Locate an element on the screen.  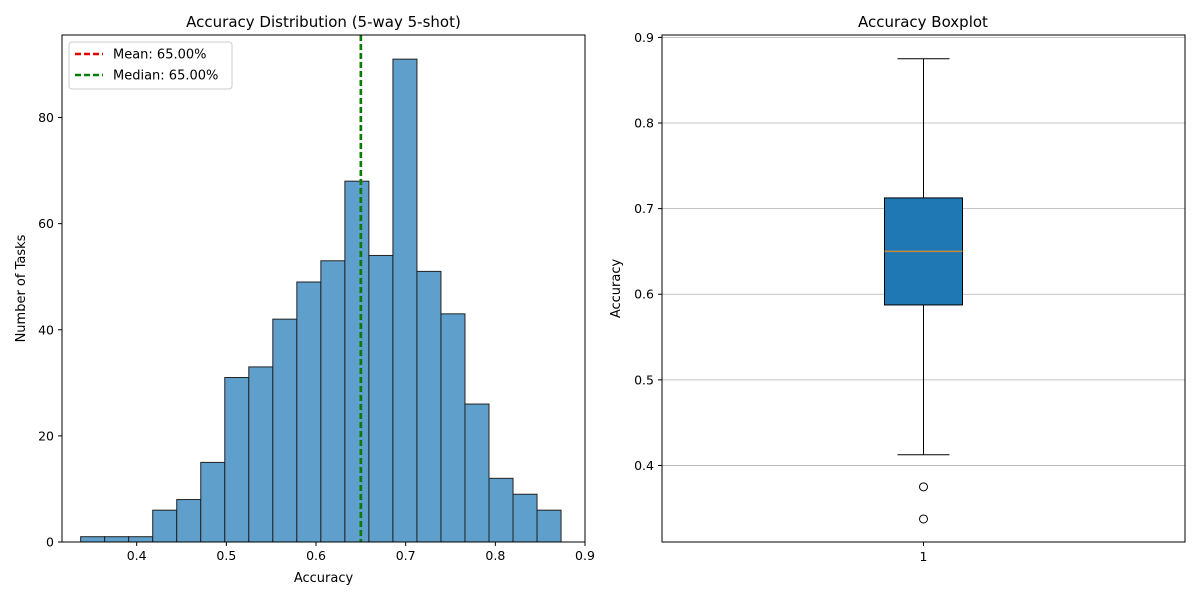
histogram-y-ticks: 0 20 40 60 80 is located at coordinates (50, 330).